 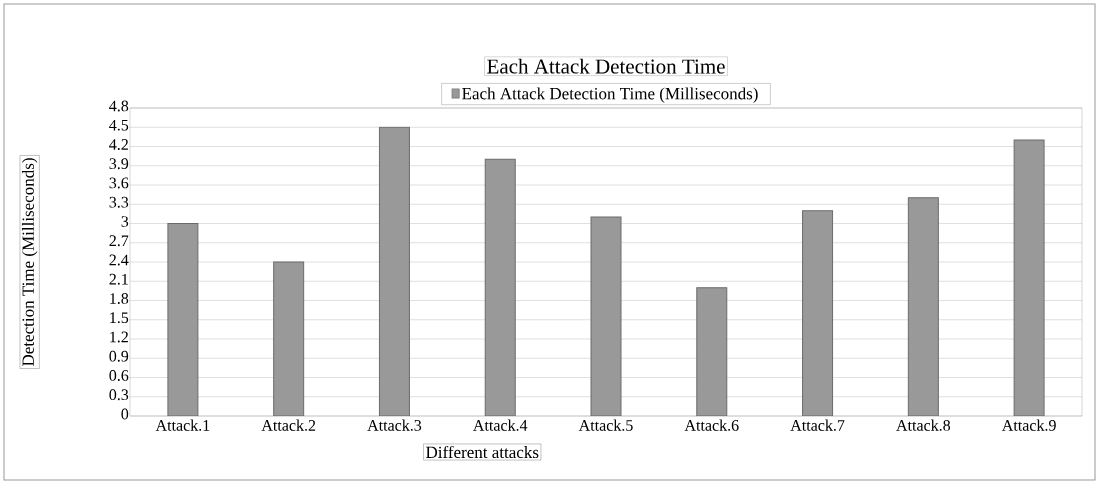 I want to click on y-tick-label: 0.9, so click(x=119, y=356).